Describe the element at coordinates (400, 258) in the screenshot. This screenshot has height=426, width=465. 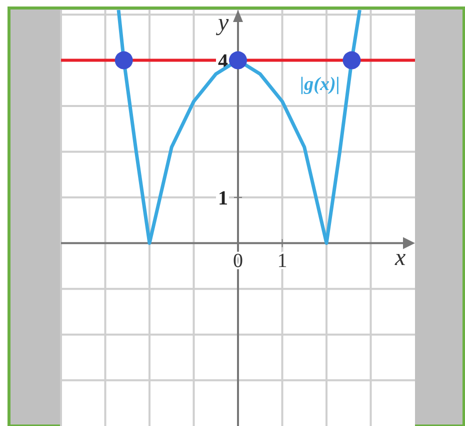
I see `x-axis-title: x` at that location.